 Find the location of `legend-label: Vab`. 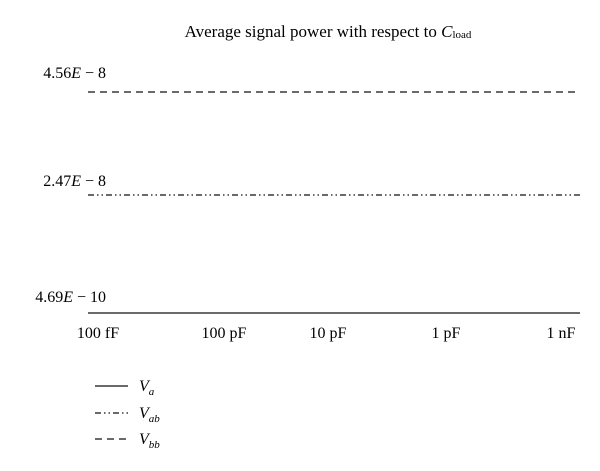

legend-label: Vab is located at coordinates (149, 415).